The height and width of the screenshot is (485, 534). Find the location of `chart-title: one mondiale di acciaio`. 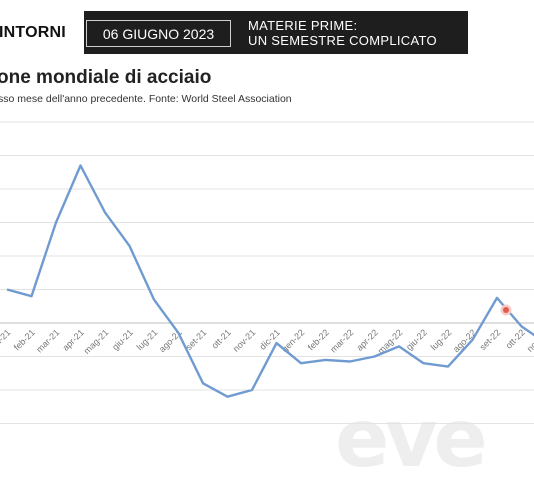

chart-title: one mondiale di acciaio is located at coordinates (106, 77).